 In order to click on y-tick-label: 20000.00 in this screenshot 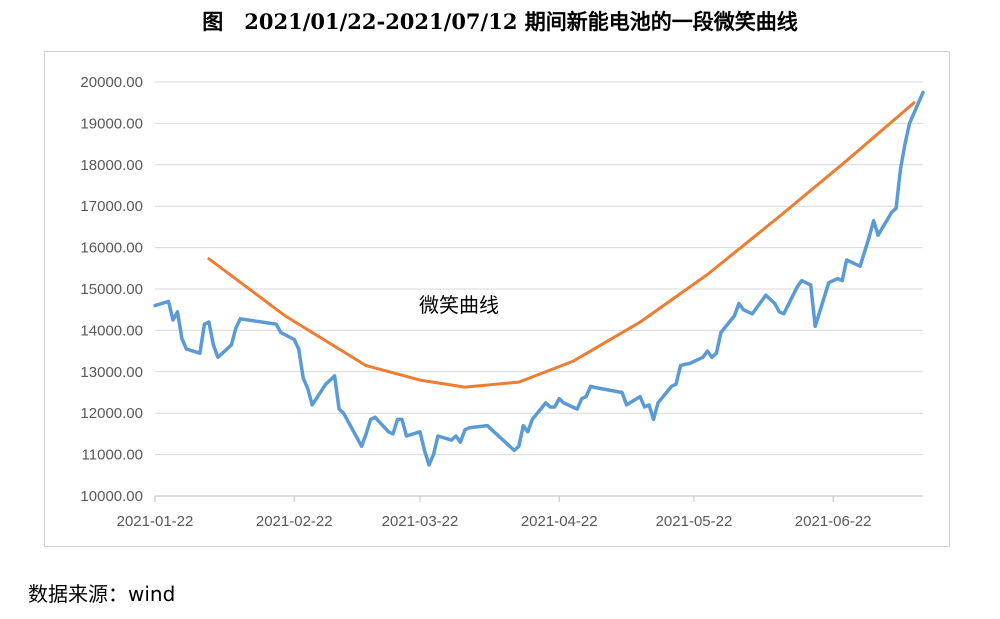, I will do `click(111, 82)`.